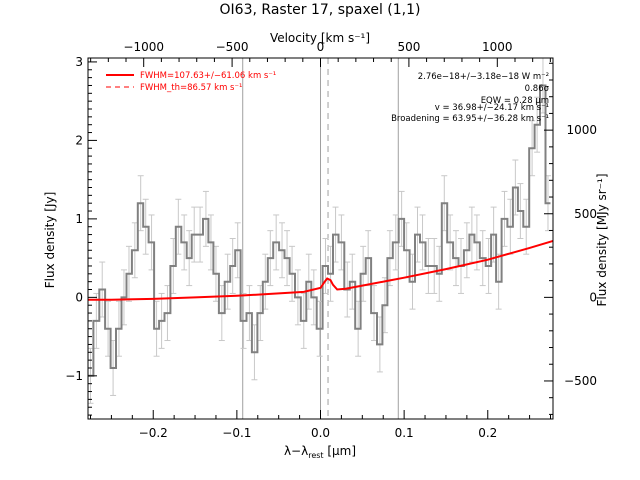  What do you see at coordinates (497, 47) in the screenshot?
I see `x2-tick-label: 1000` at bounding box center [497, 47].